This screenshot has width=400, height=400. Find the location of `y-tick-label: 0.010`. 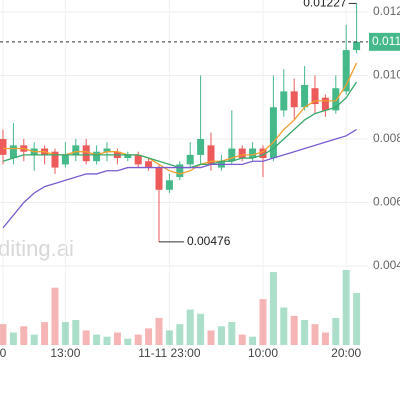

y-tick-label: 0.010 is located at coordinates (386, 75).